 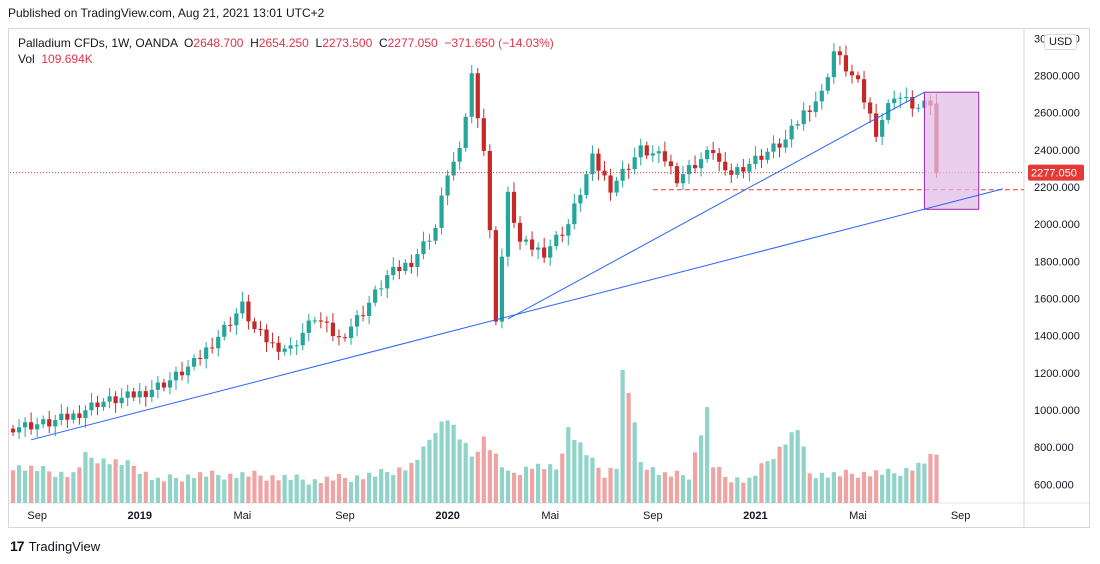 I want to click on y-tick-label: 800.000, so click(x=1054, y=448).